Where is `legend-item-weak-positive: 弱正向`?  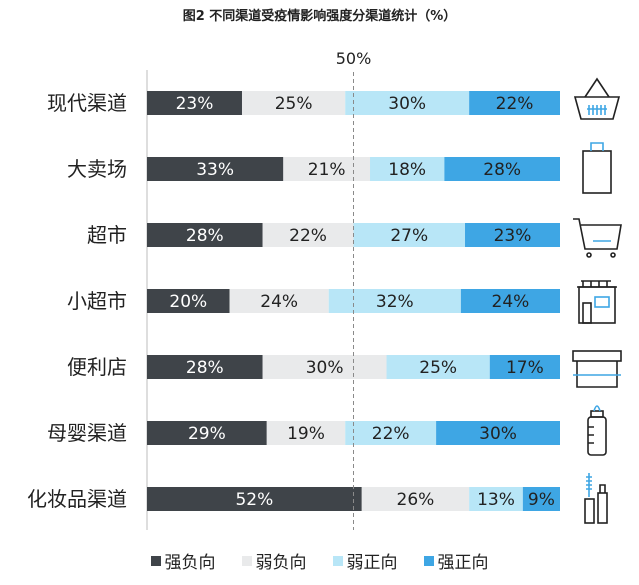
legend-item-weak-positive: 弱正向 is located at coordinates (365, 560).